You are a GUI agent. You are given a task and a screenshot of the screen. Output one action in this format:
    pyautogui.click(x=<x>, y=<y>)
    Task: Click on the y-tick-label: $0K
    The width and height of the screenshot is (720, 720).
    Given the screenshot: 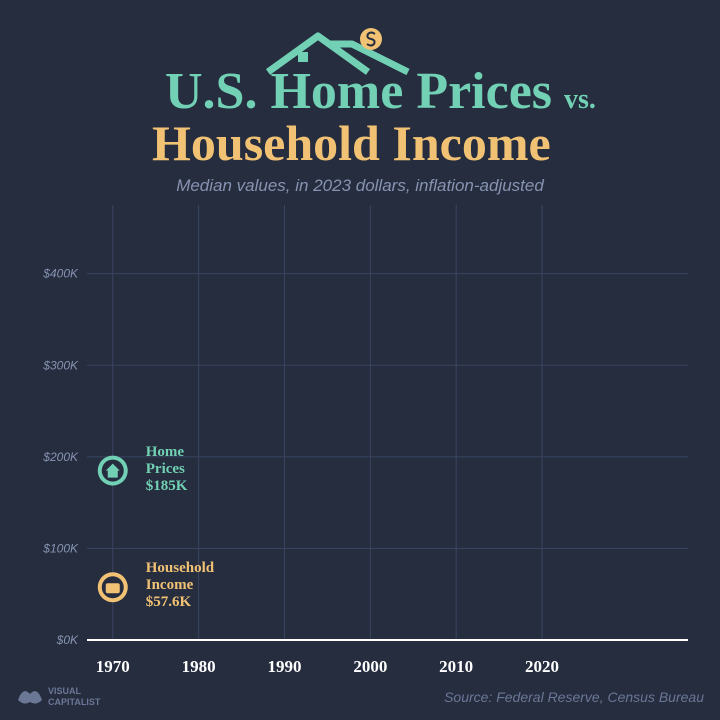 What is the action you would take?
    pyautogui.click(x=67, y=640)
    